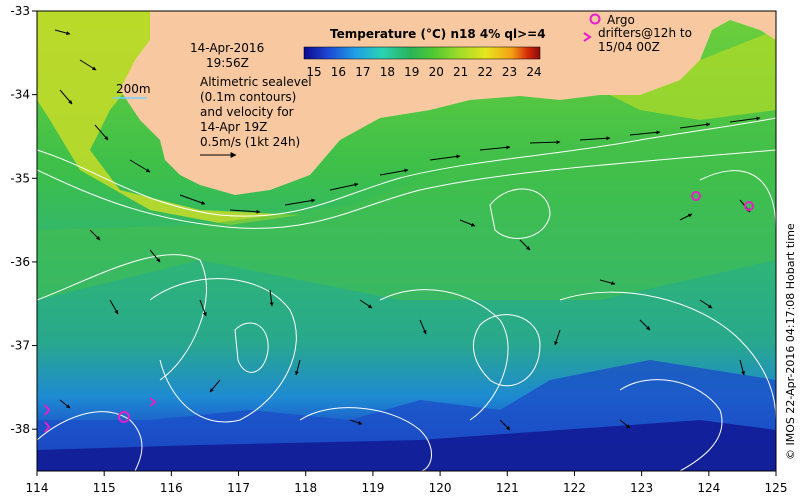 Image resolution: width=800 pixels, height=500 pixels. I want to click on svg-text: 14-Apr 19Z, so click(233, 127).